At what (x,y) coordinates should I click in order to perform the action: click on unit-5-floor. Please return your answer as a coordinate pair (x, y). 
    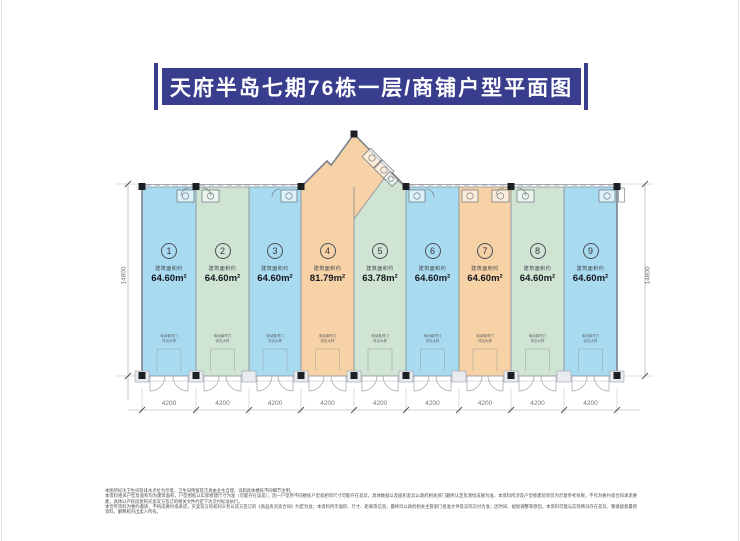
    Looking at the image, I should click on (380, 274).